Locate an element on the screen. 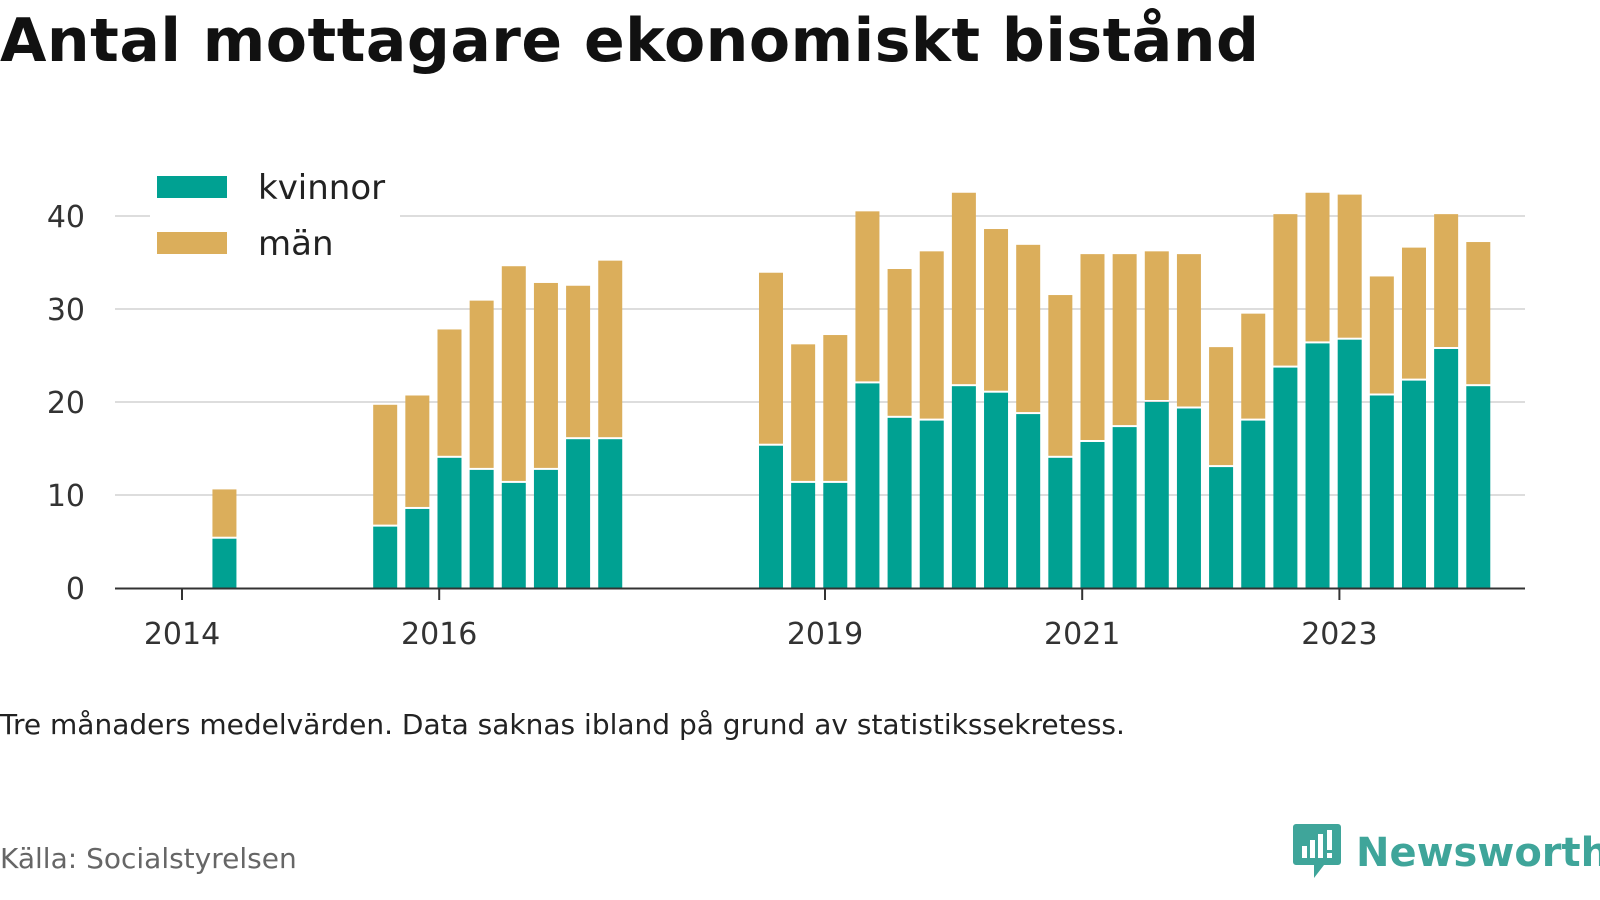  legend-label-kvinnor: kvinnor is located at coordinates (321, 188).